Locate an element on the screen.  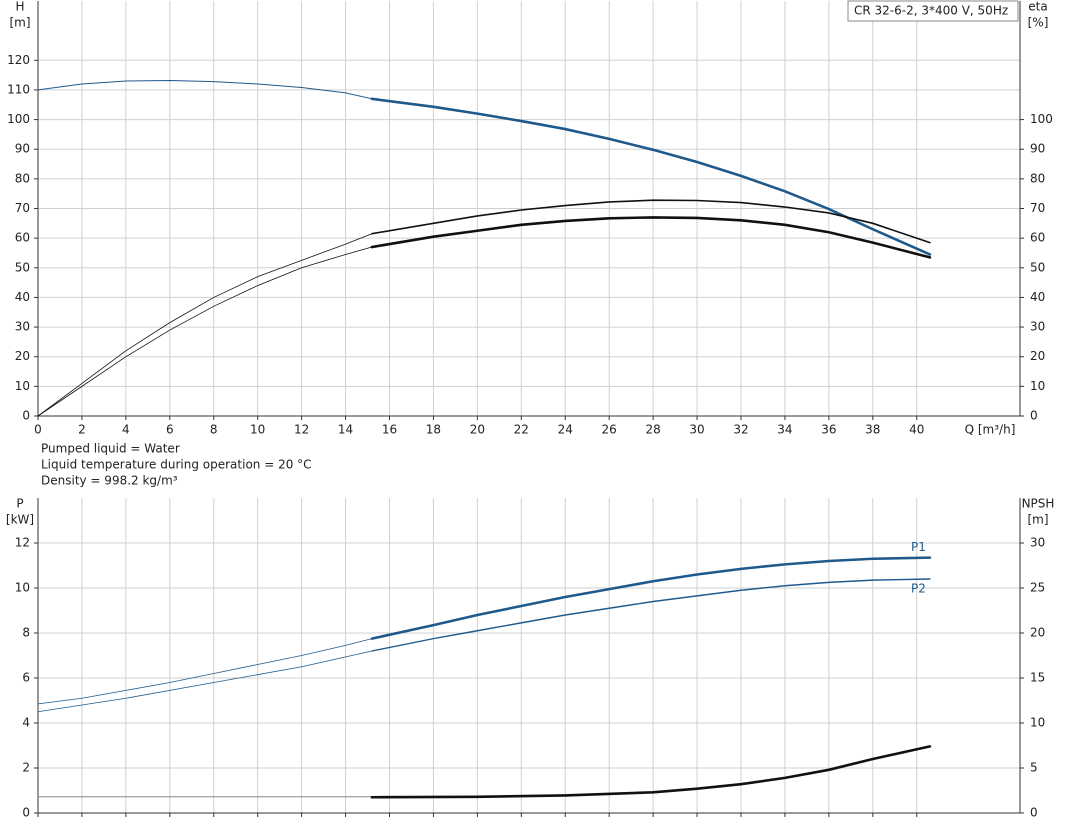
annotation: Density = 998.2 kg/m³ is located at coordinates (109, 481).